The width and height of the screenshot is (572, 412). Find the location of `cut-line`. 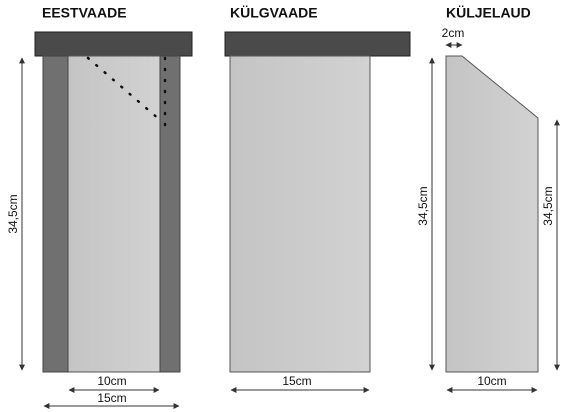

cut-line is located at coordinates (124, 89).